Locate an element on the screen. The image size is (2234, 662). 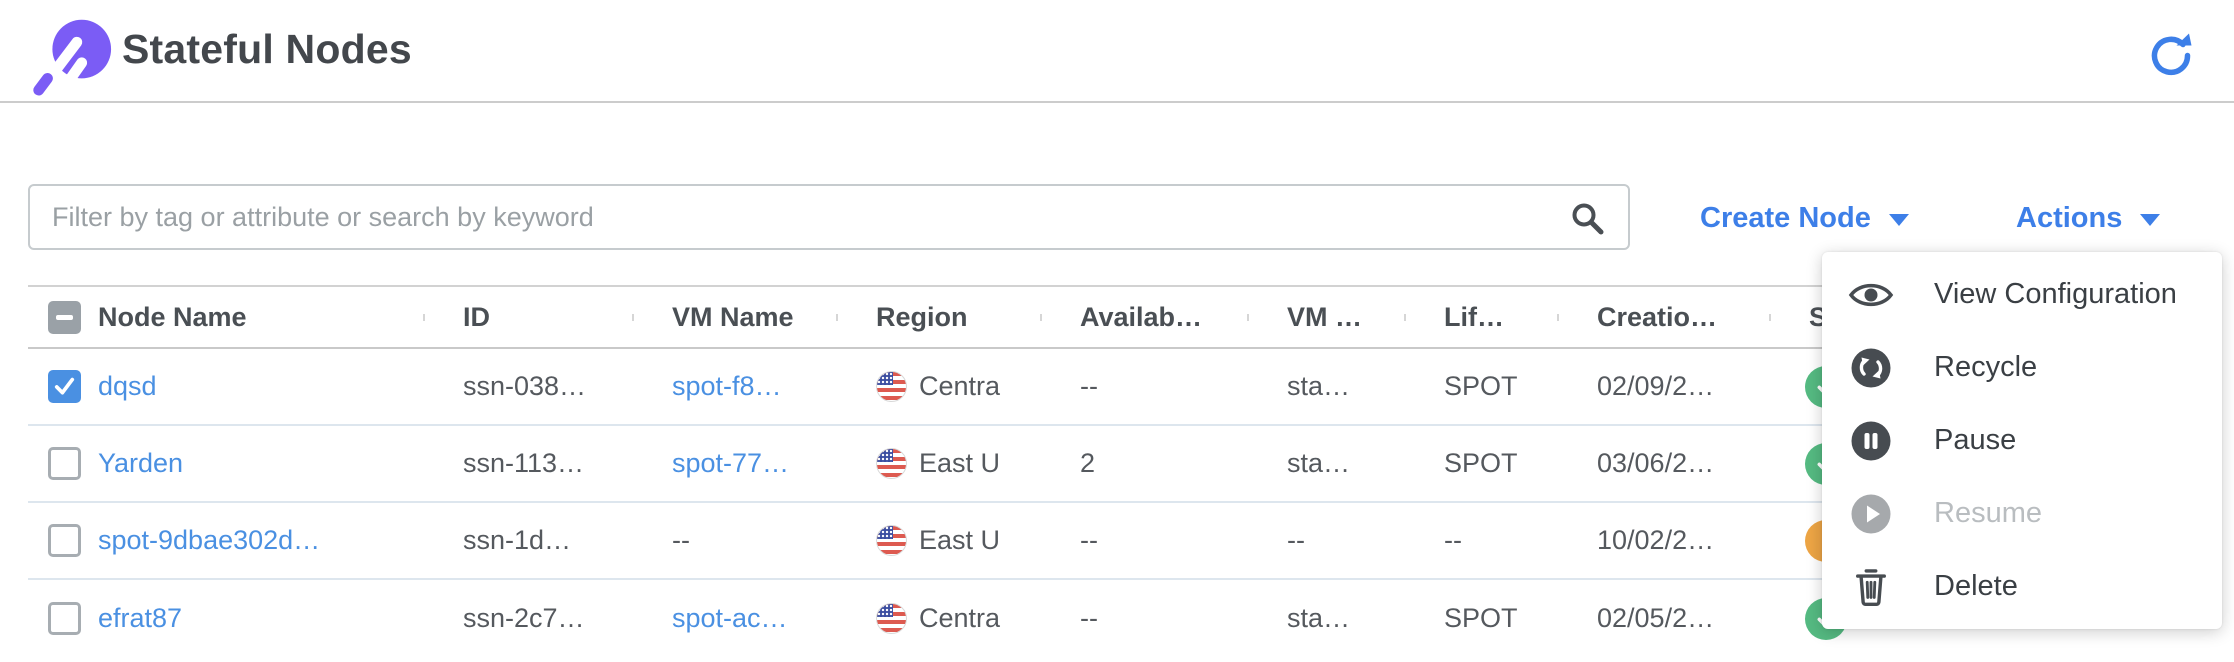
check-icon is located at coordinates (64, 386).